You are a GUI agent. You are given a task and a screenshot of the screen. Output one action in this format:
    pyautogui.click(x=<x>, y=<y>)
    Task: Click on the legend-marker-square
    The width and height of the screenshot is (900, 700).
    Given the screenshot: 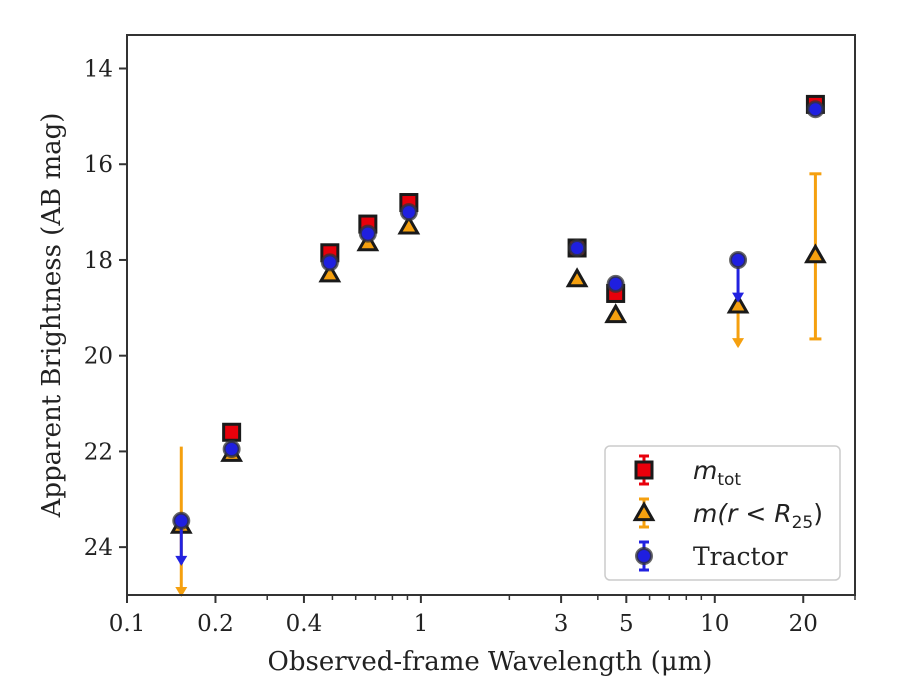 What is the action you would take?
    pyautogui.click(x=644, y=470)
    